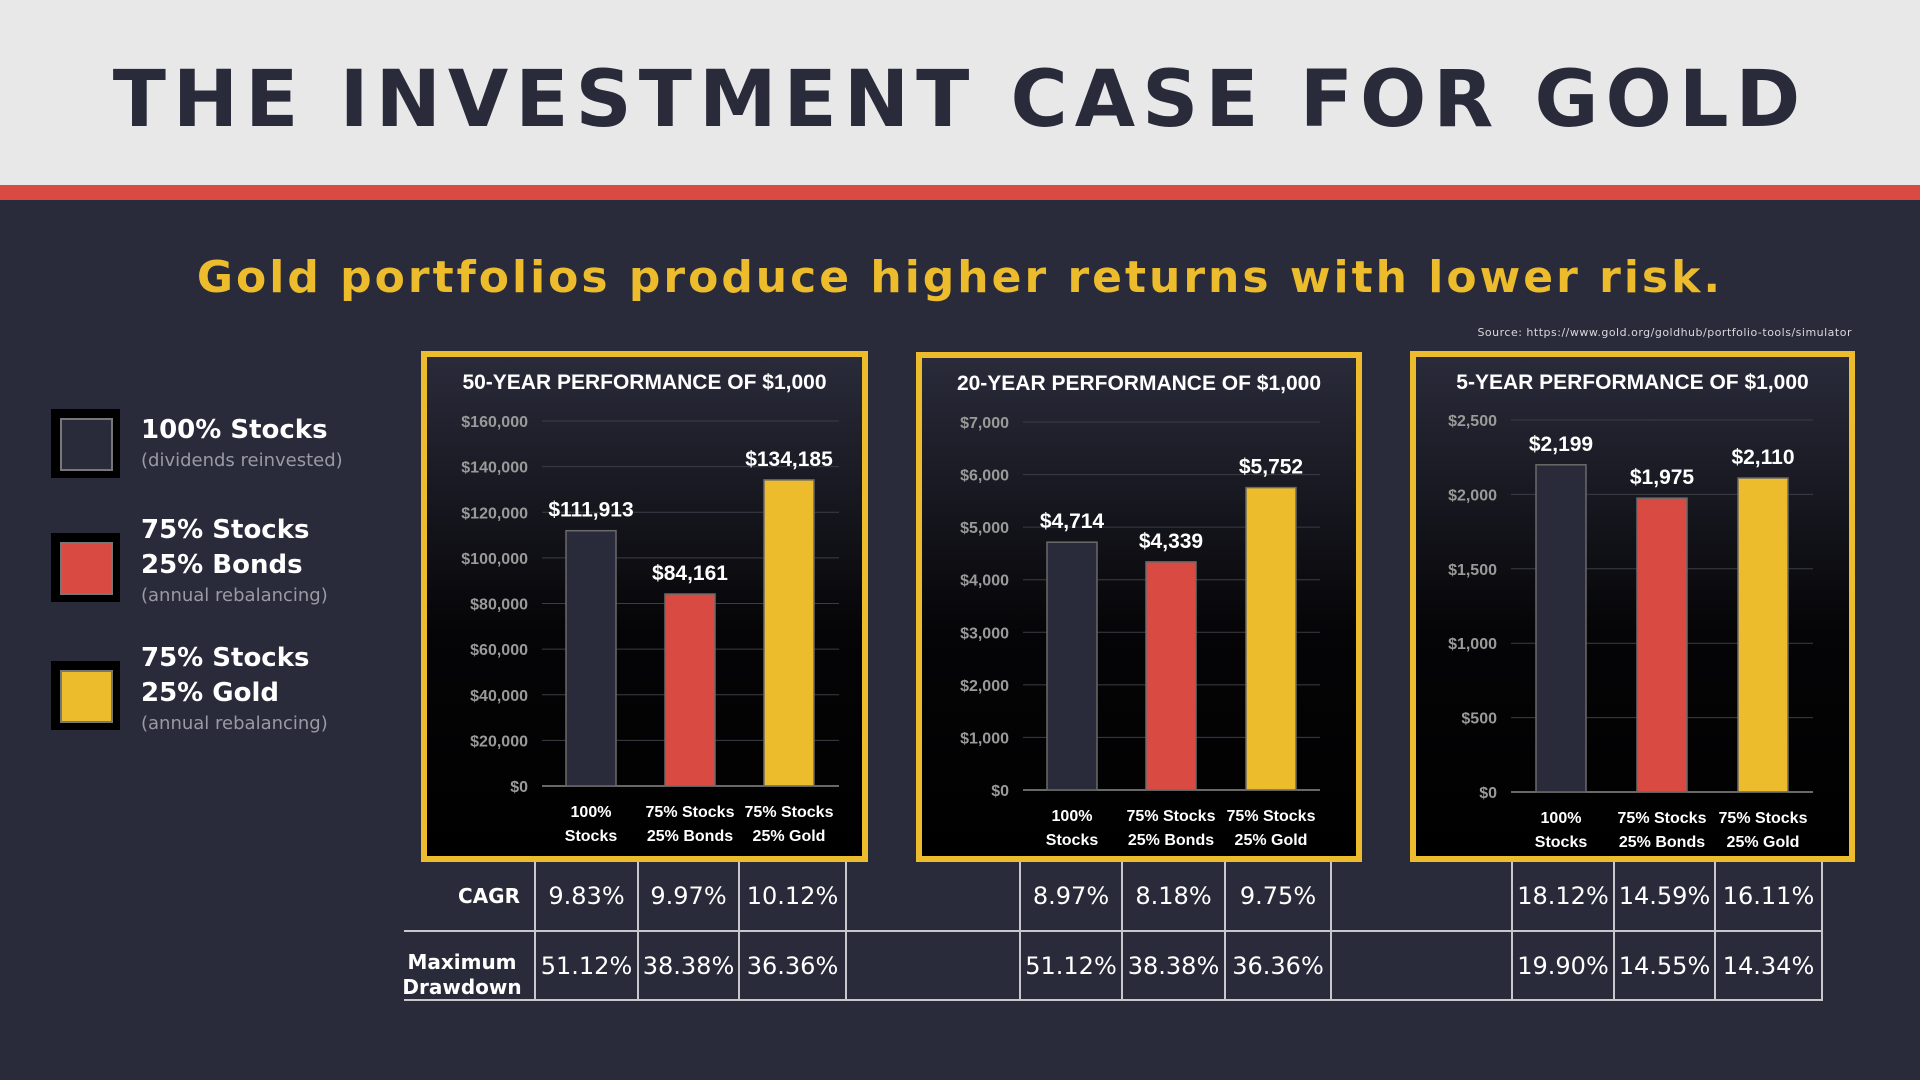  Describe the element at coordinates (586, 896) in the screenshot. I see `cagr-cell: 9.83%` at that location.